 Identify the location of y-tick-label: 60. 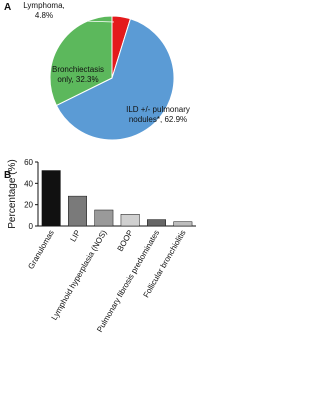
(28, 162).